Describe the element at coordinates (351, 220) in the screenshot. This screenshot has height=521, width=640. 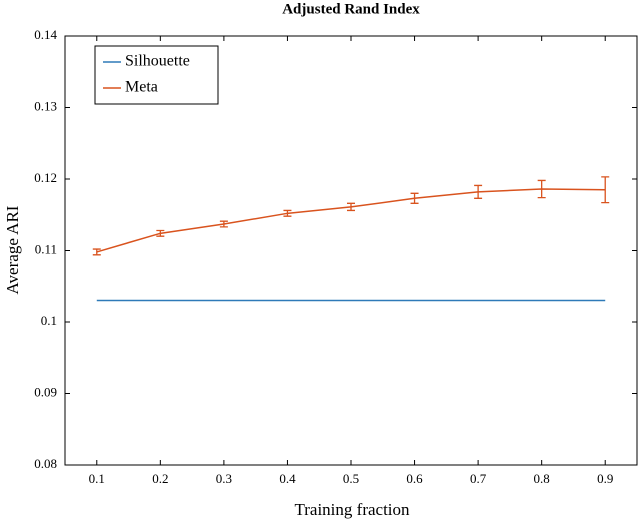
I see `series-line` at that location.